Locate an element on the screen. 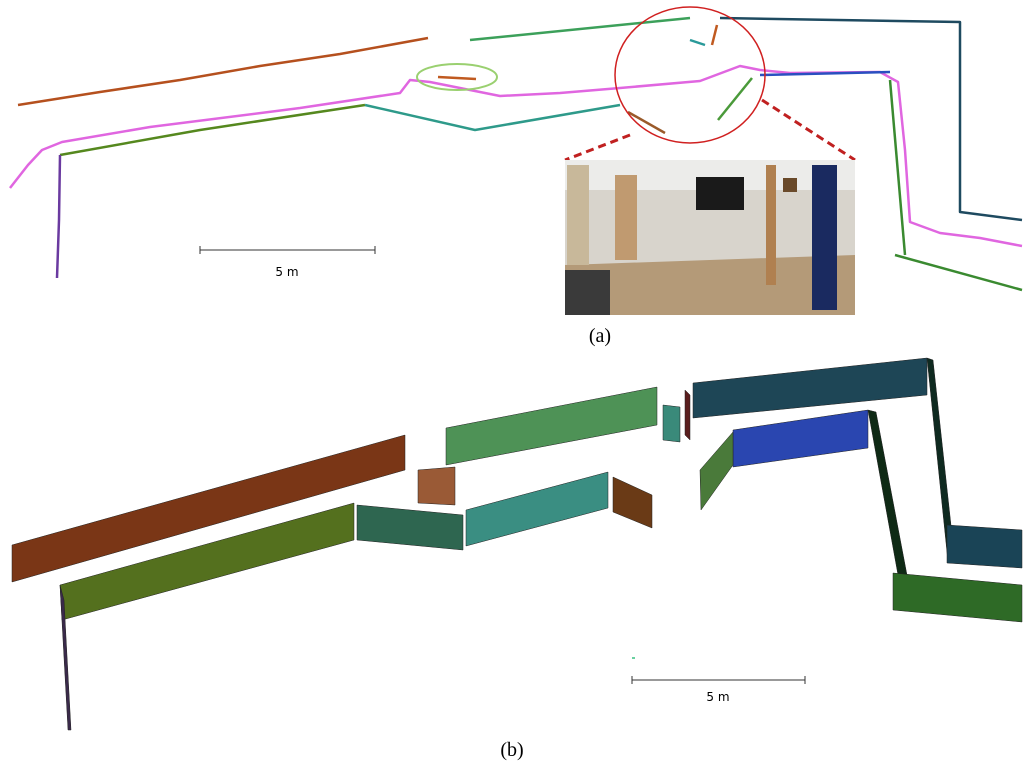 The image size is (1026, 767). highlight-ellipse is located at coordinates (457, 77).